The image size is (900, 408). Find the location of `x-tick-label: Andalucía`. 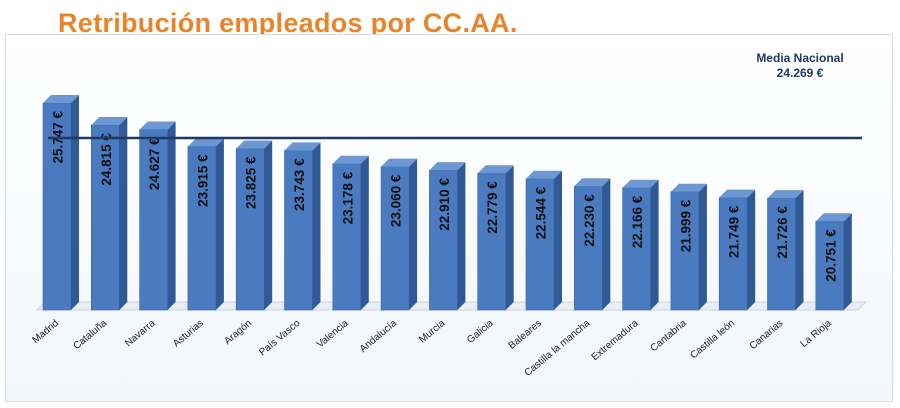

x-tick-label: Andalucía is located at coordinates (378, 336).